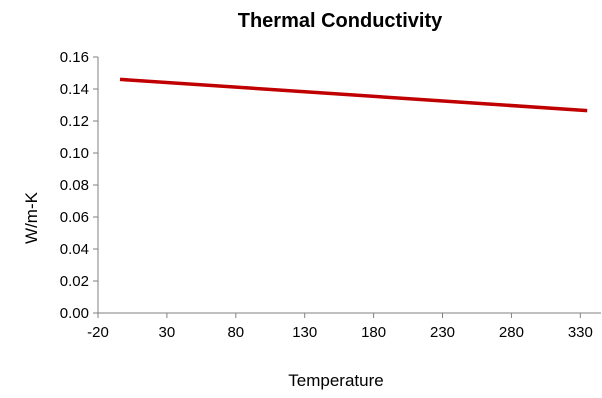  What do you see at coordinates (580, 332) in the screenshot?
I see `x-tick-label: 330` at bounding box center [580, 332].